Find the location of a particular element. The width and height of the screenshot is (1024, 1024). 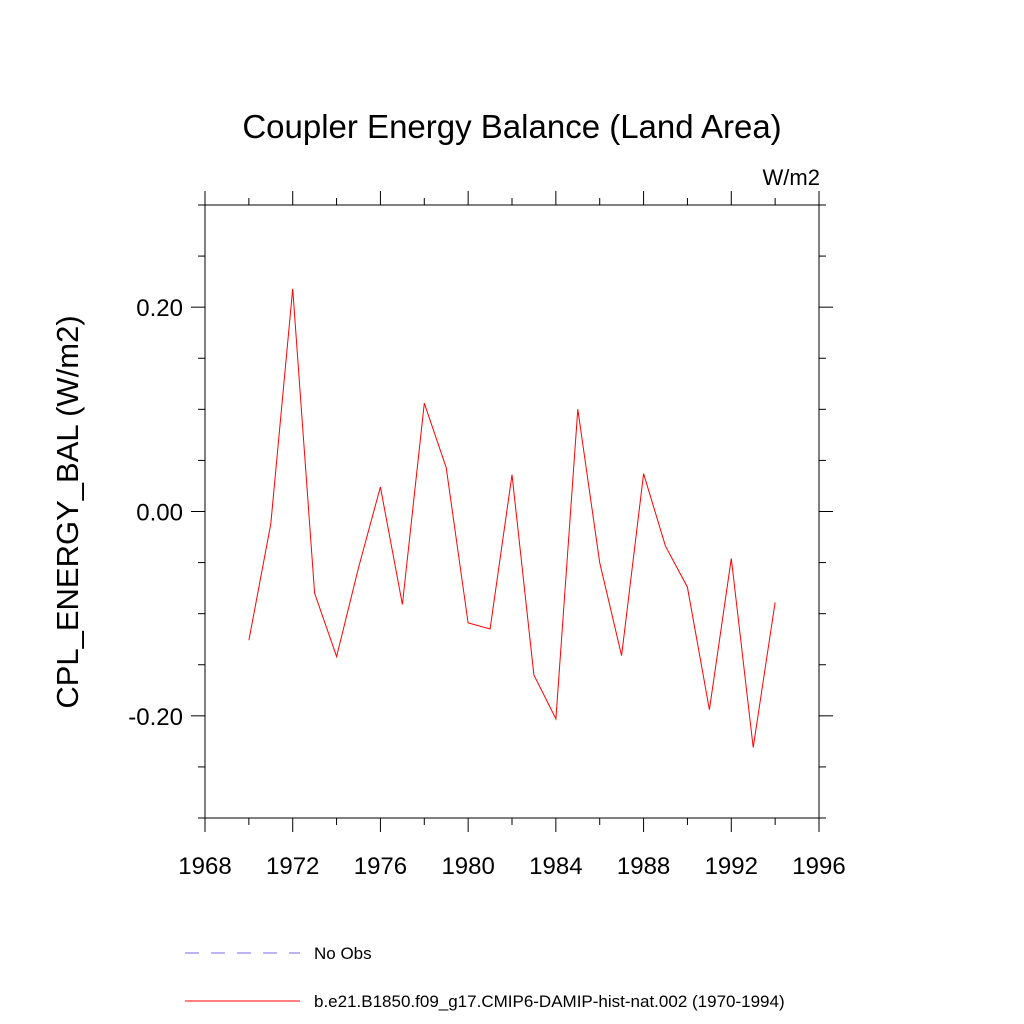

y-tick-label: 0.20 is located at coordinates (159, 308).